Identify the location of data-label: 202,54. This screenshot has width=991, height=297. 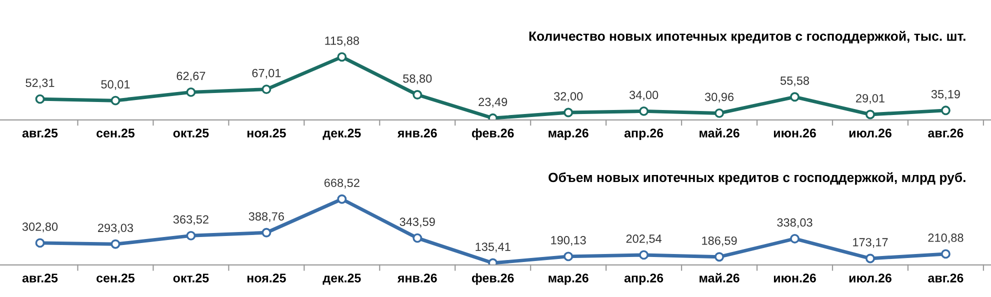
(644, 239).